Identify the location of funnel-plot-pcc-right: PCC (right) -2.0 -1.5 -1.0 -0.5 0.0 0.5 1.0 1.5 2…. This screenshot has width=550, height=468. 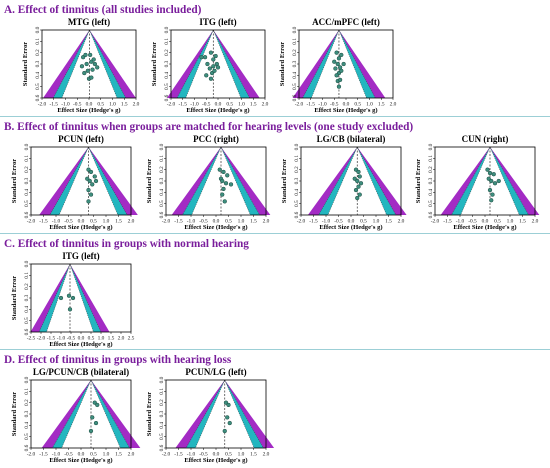
(208, 182).